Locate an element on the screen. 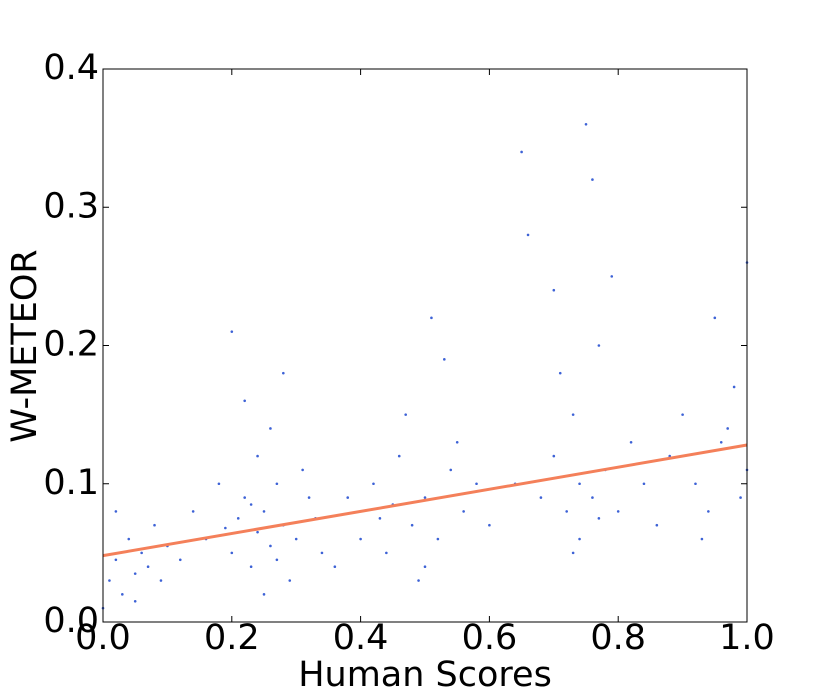 The image size is (830, 692). y-tick-label: 0.1 is located at coordinates (71, 483).